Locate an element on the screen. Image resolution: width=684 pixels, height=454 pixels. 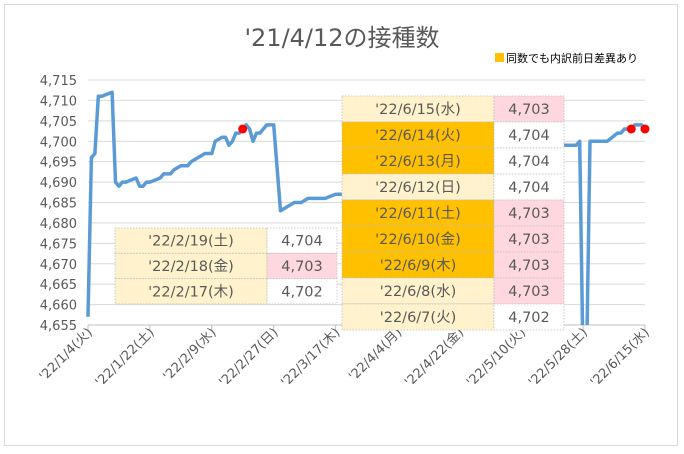
date-cell-text: '22/6/12(日) is located at coordinates (418, 188).